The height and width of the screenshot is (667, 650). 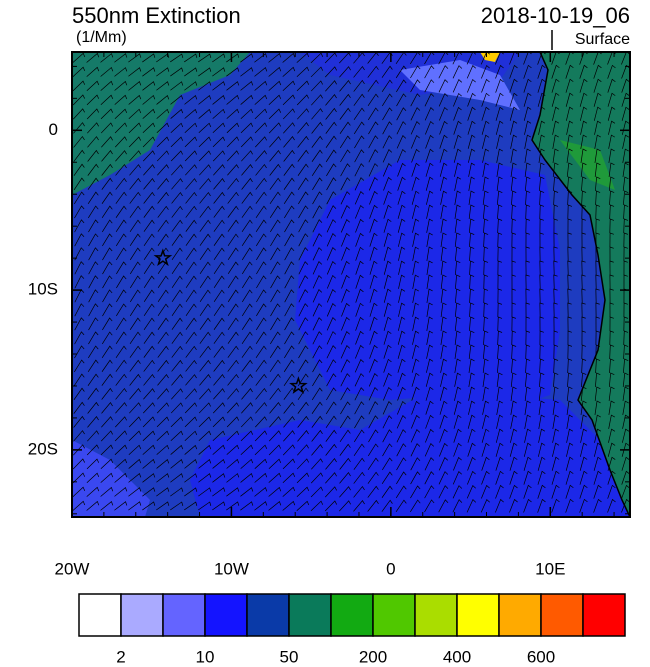 I want to click on light-region, so click(x=460, y=85).